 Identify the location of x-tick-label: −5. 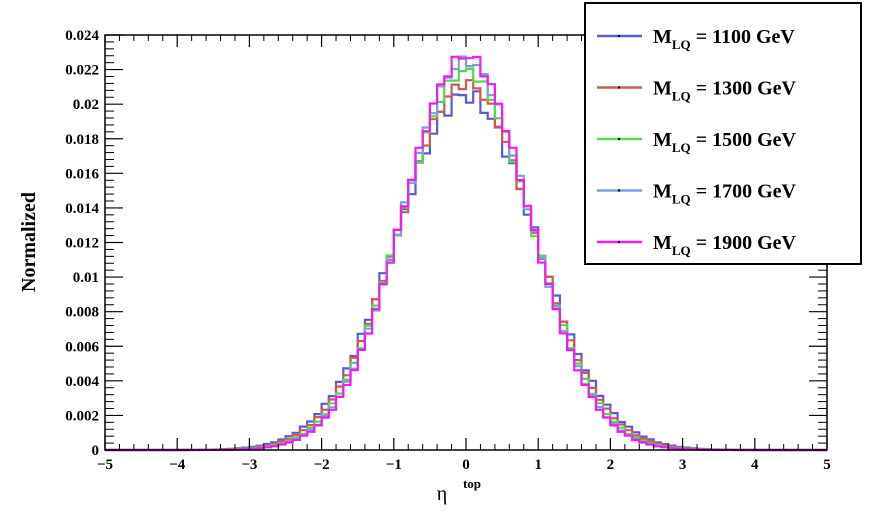
(105, 465).